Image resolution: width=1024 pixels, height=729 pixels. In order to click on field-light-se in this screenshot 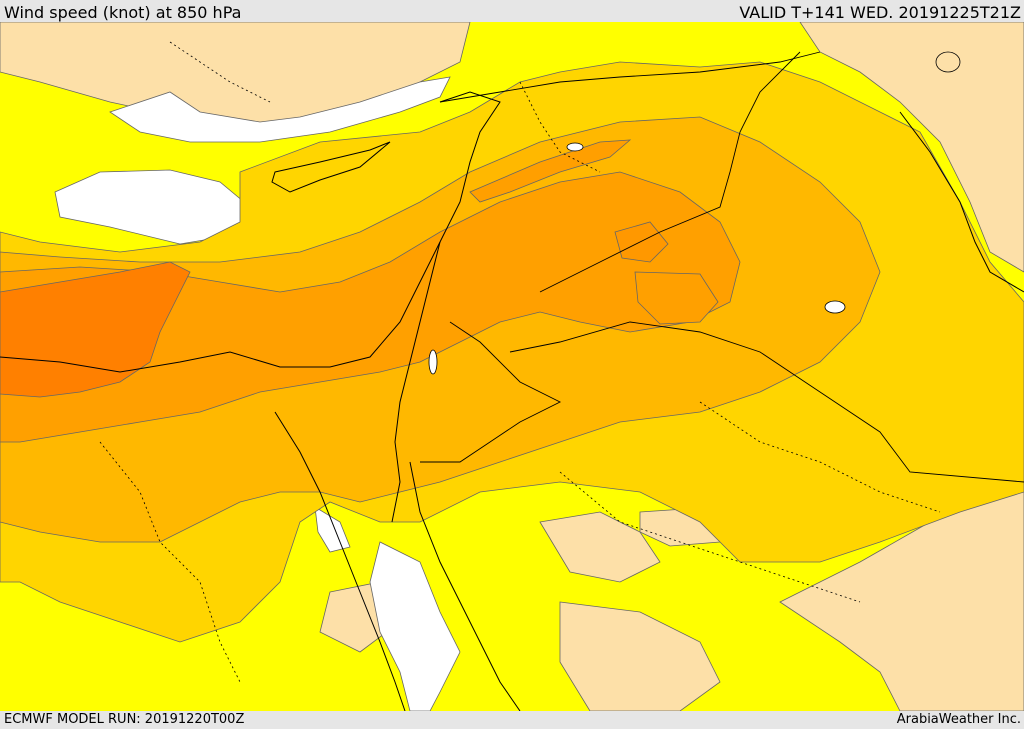, I will do `click(901, 591)`.